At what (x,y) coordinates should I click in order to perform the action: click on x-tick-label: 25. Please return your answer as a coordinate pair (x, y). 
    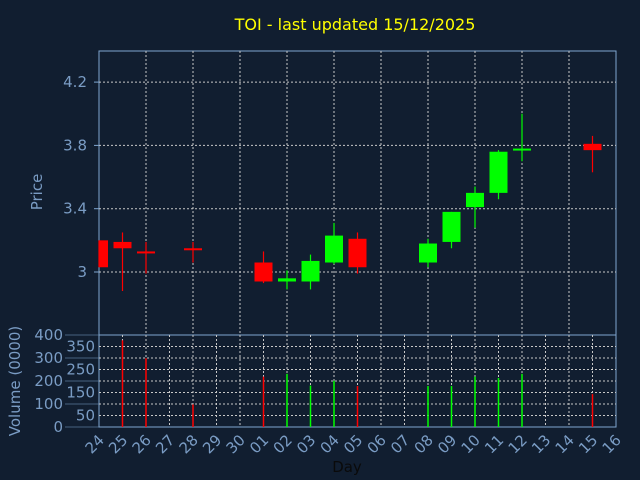
    Looking at the image, I should click on (118, 444).